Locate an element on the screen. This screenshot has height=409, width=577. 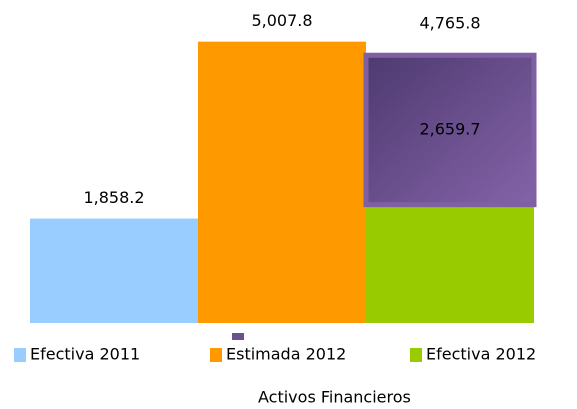
legend-label: Efectiva 2012 is located at coordinates (481, 354).